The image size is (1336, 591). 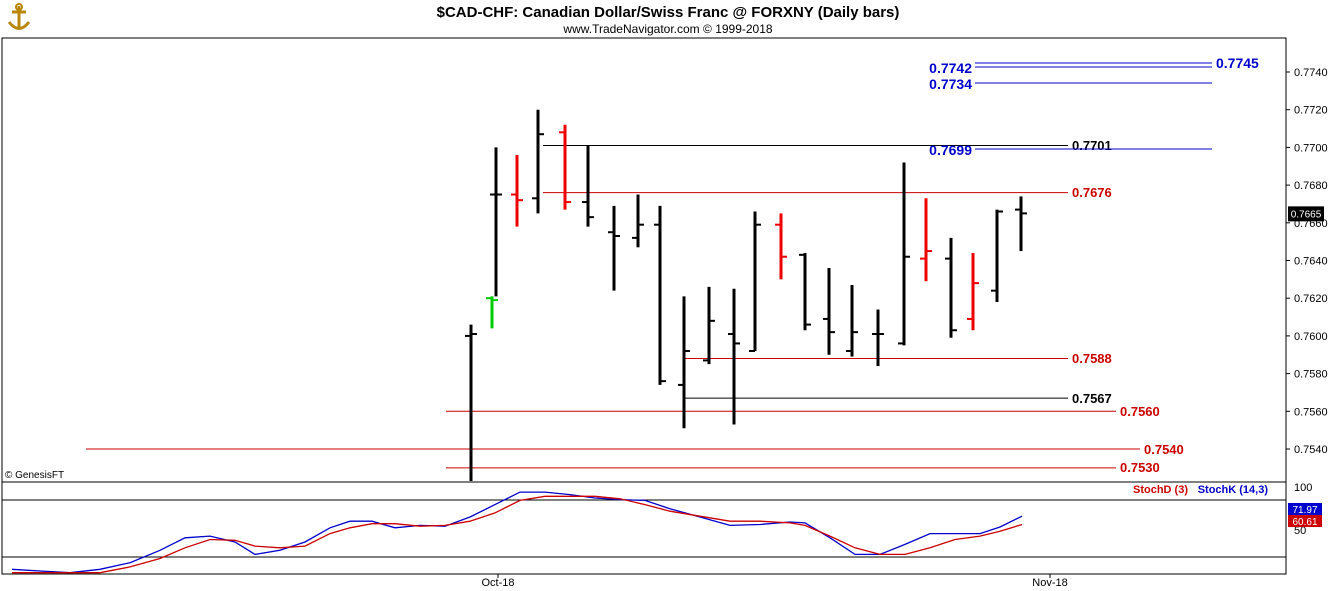 I want to click on stoch-tick-label: 100, so click(x=1303, y=488).